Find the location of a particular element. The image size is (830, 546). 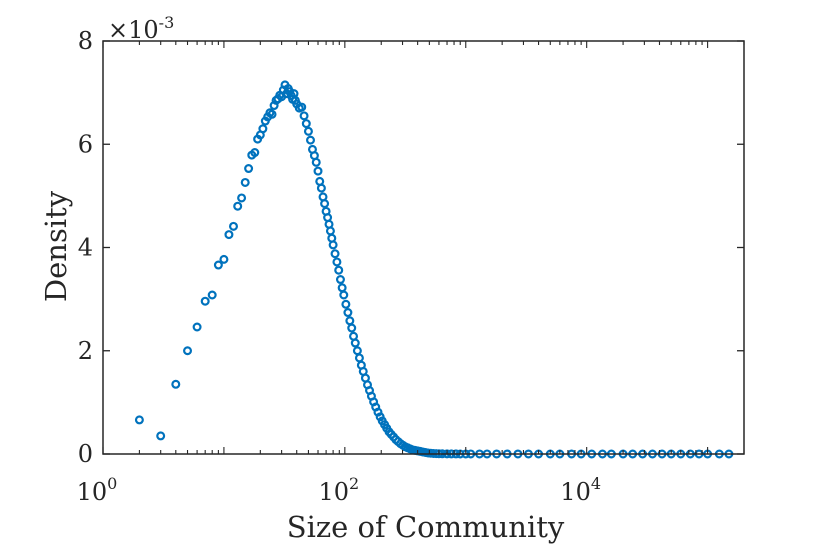

y-tick-label: 0 is located at coordinates (85, 454).